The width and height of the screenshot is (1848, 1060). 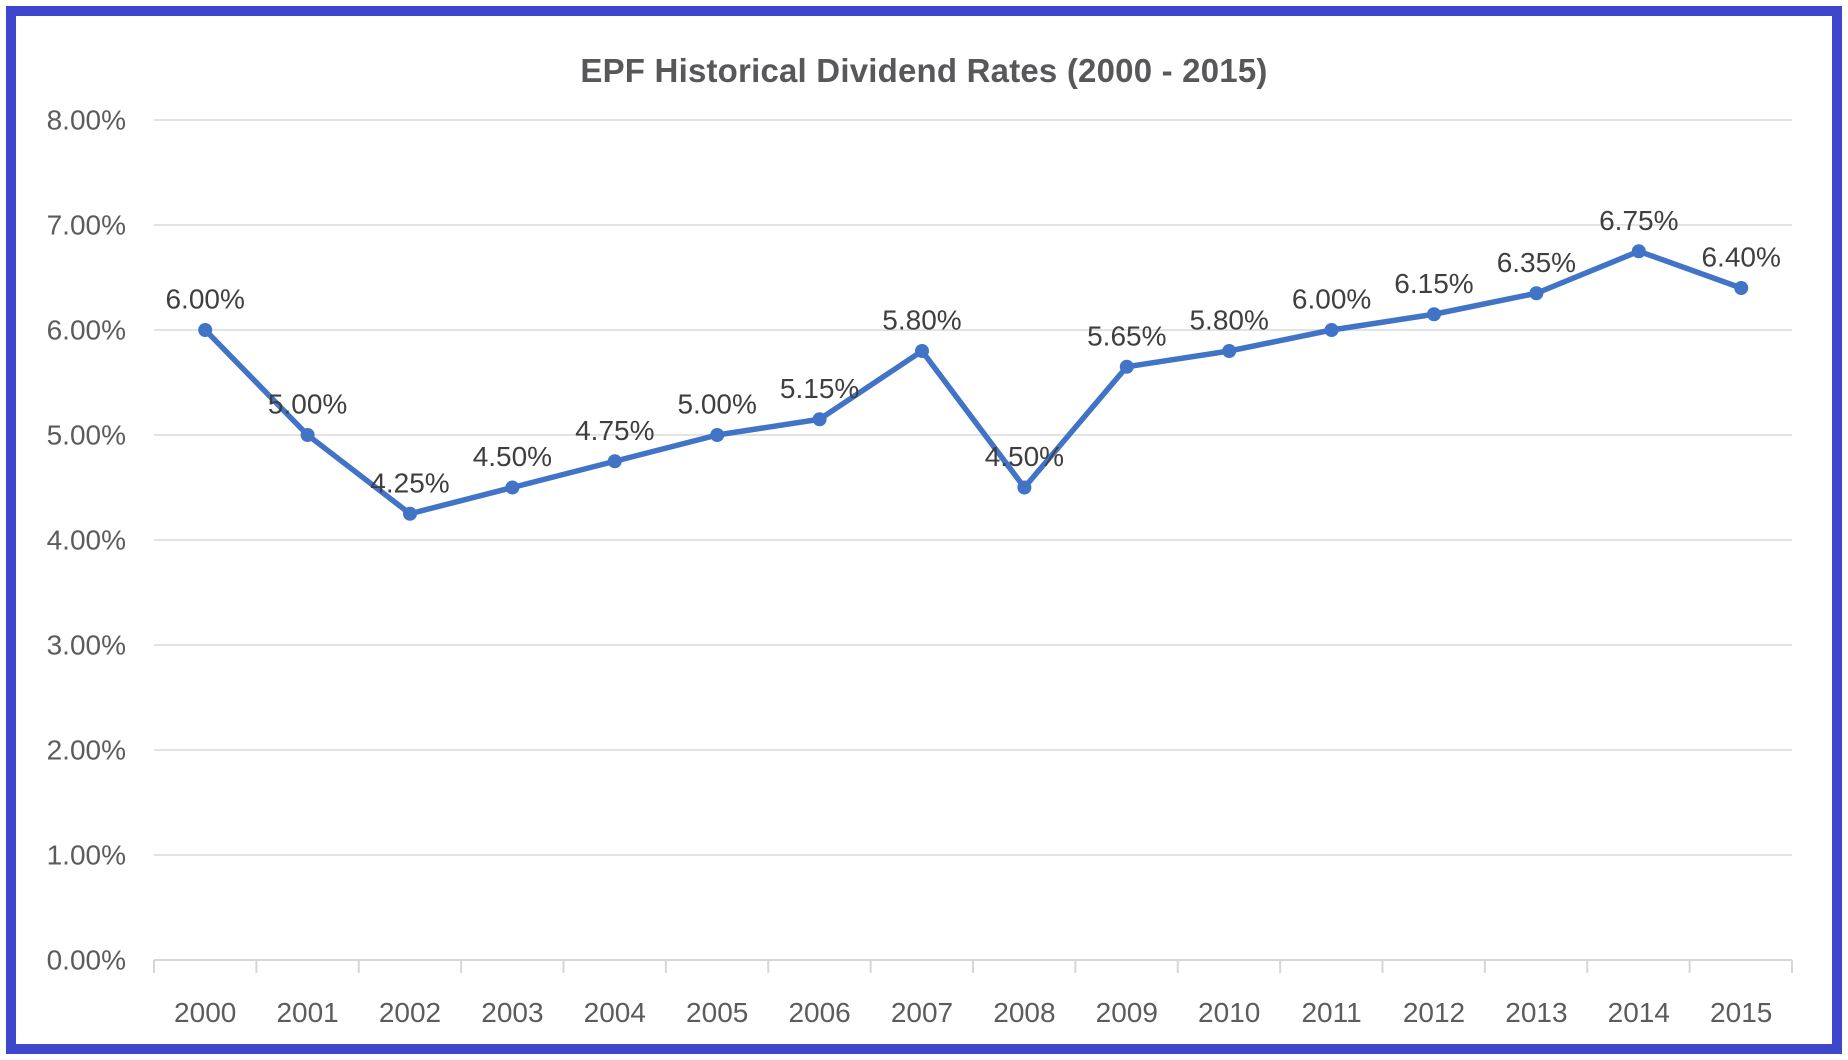 I want to click on y-axis-tick-label: 4.00%, so click(x=86, y=540).